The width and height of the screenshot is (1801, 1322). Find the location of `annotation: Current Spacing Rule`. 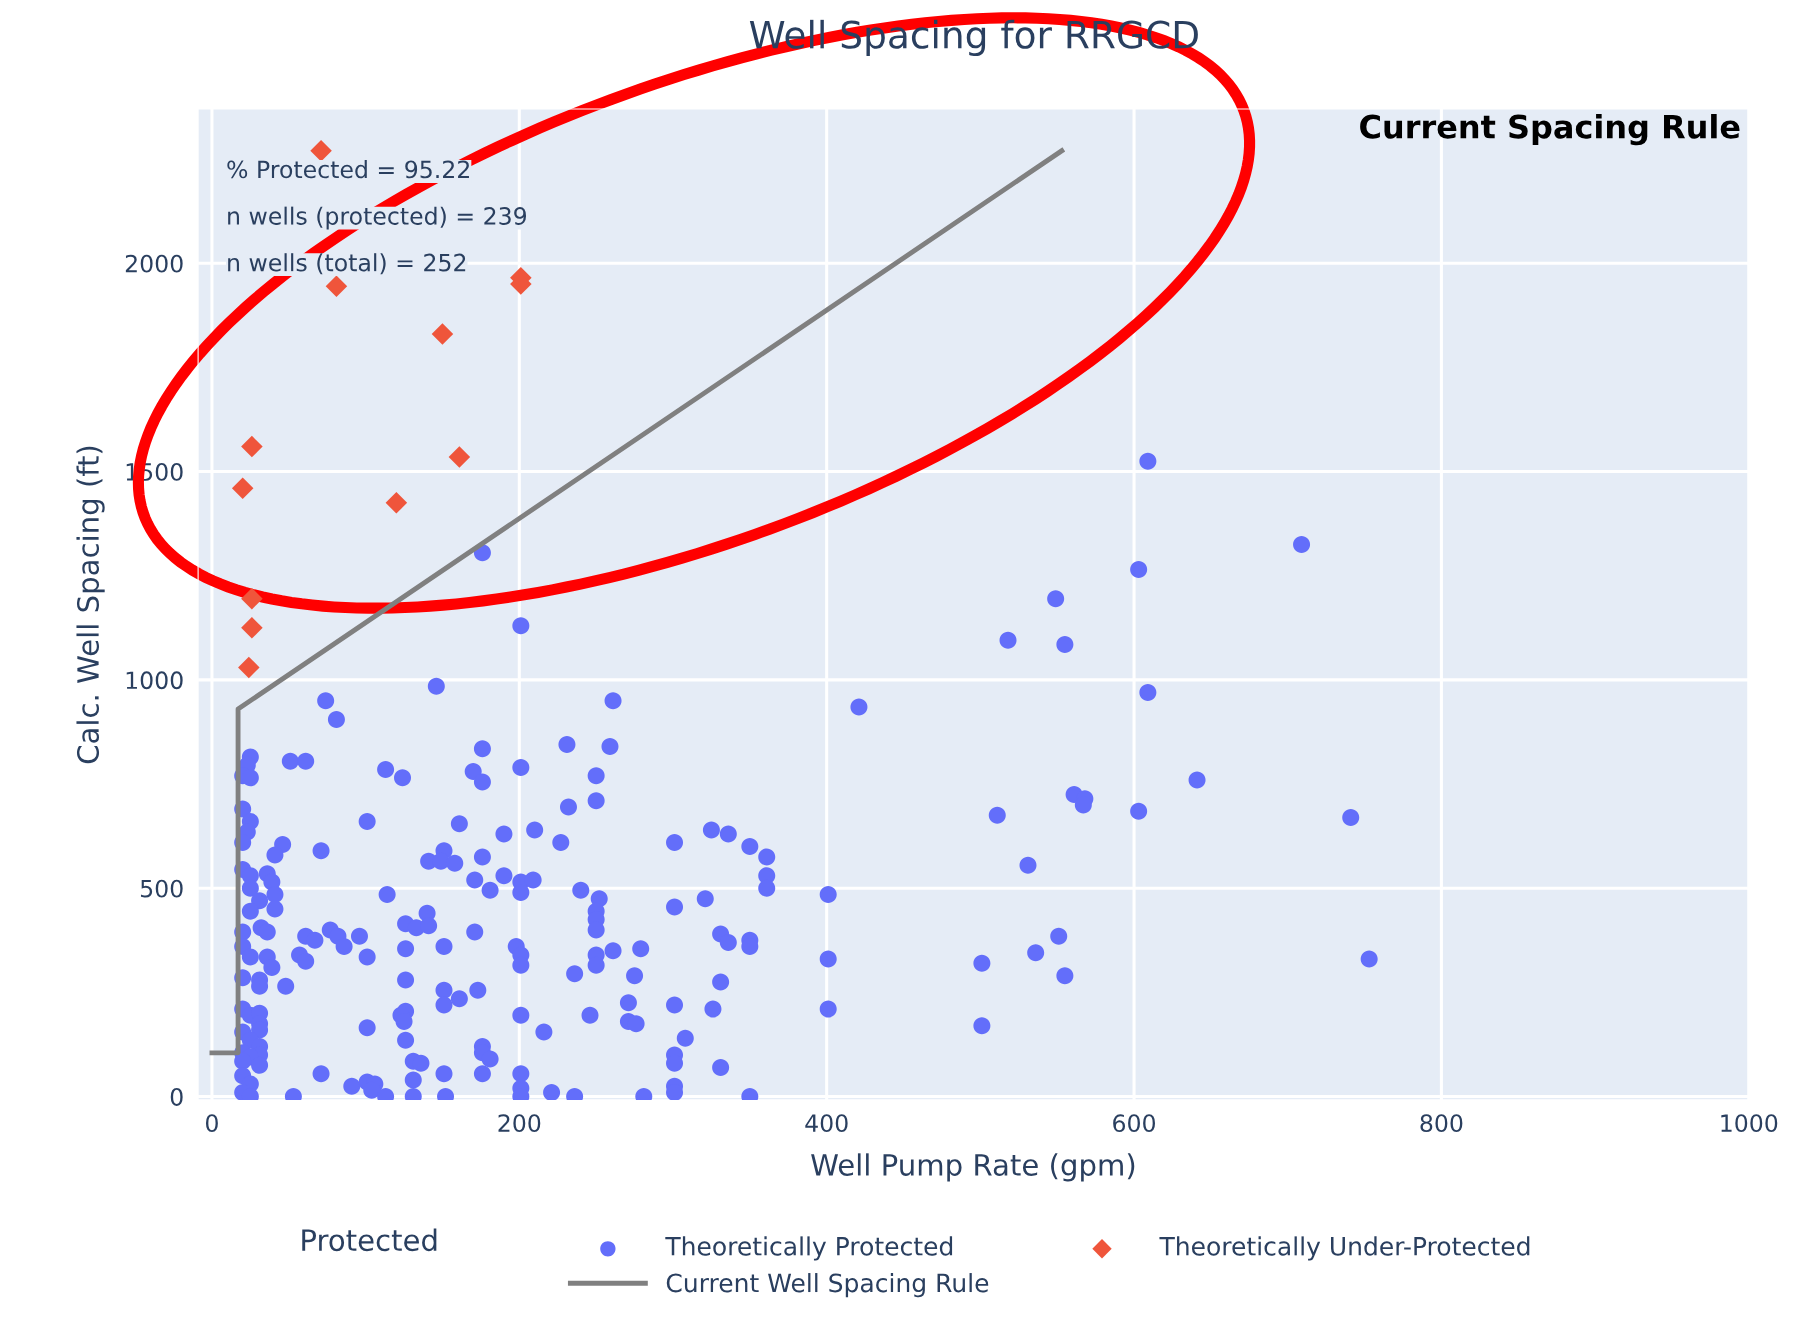

annotation: Current Spacing Rule is located at coordinates (1550, 130).